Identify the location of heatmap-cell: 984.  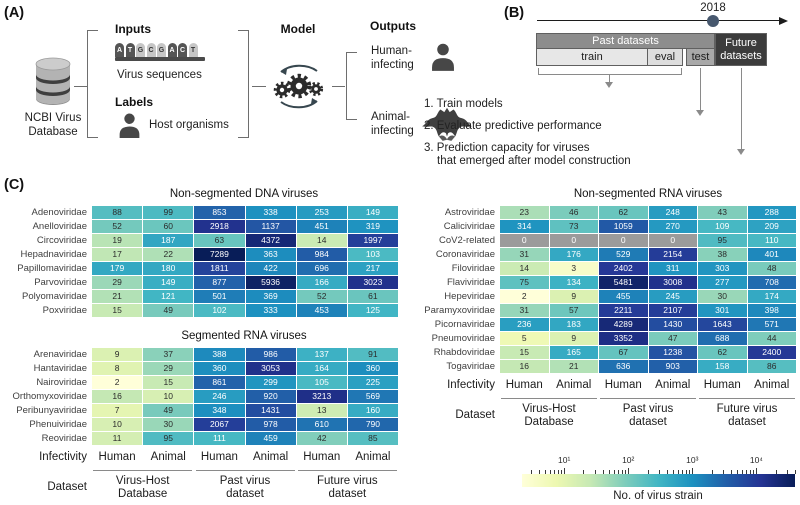
(321, 254).